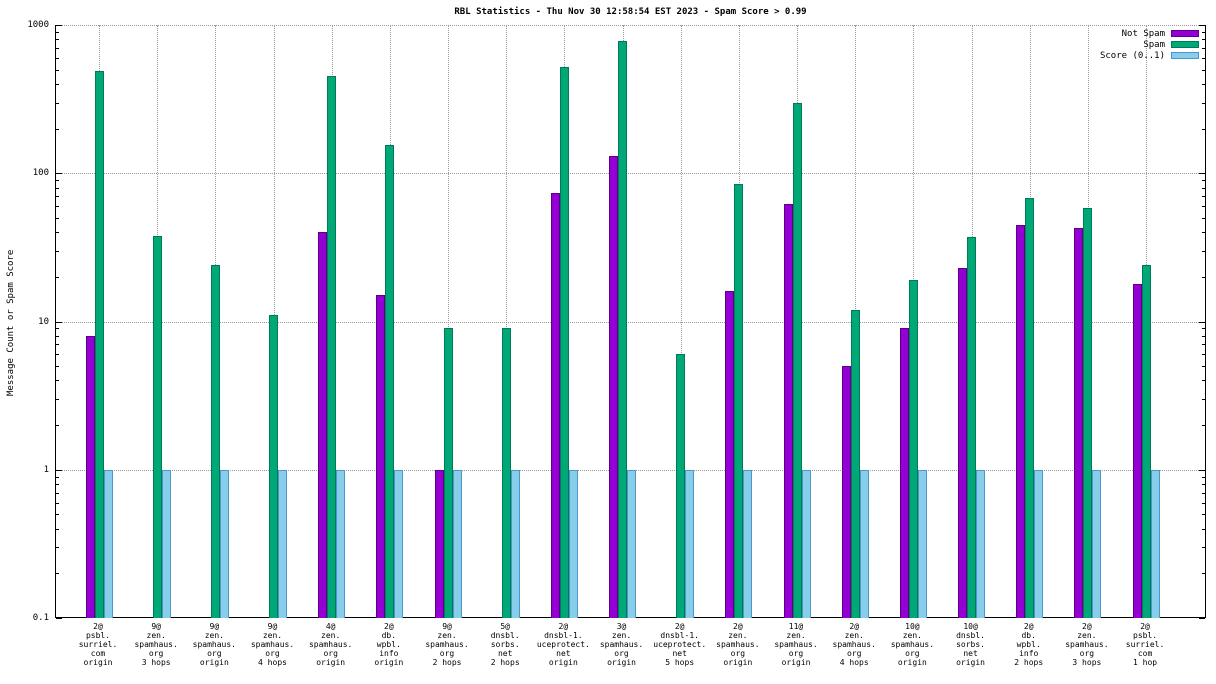 This screenshot has width=1216, height=684. Describe the element at coordinates (389, 635) in the screenshot. I see `x-tick-label-line: db.` at that location.